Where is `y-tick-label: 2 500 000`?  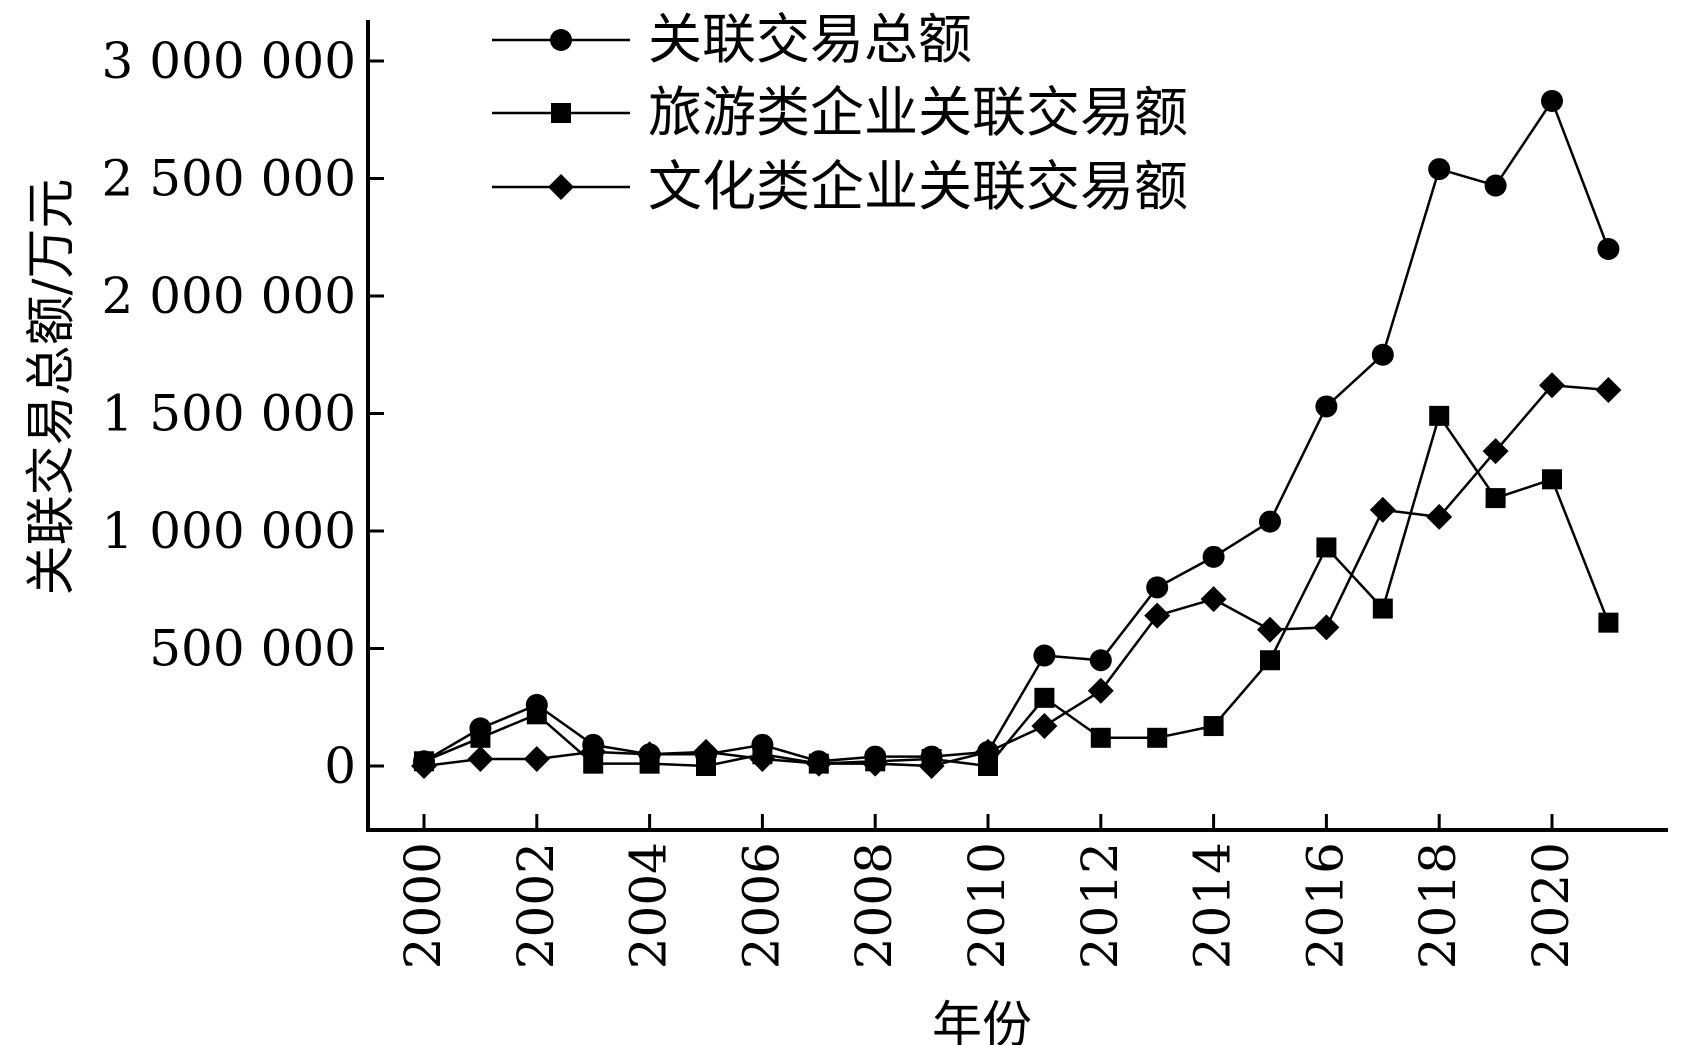 y-tick-label: 2 500 000 is located at coordinates (229, 179).